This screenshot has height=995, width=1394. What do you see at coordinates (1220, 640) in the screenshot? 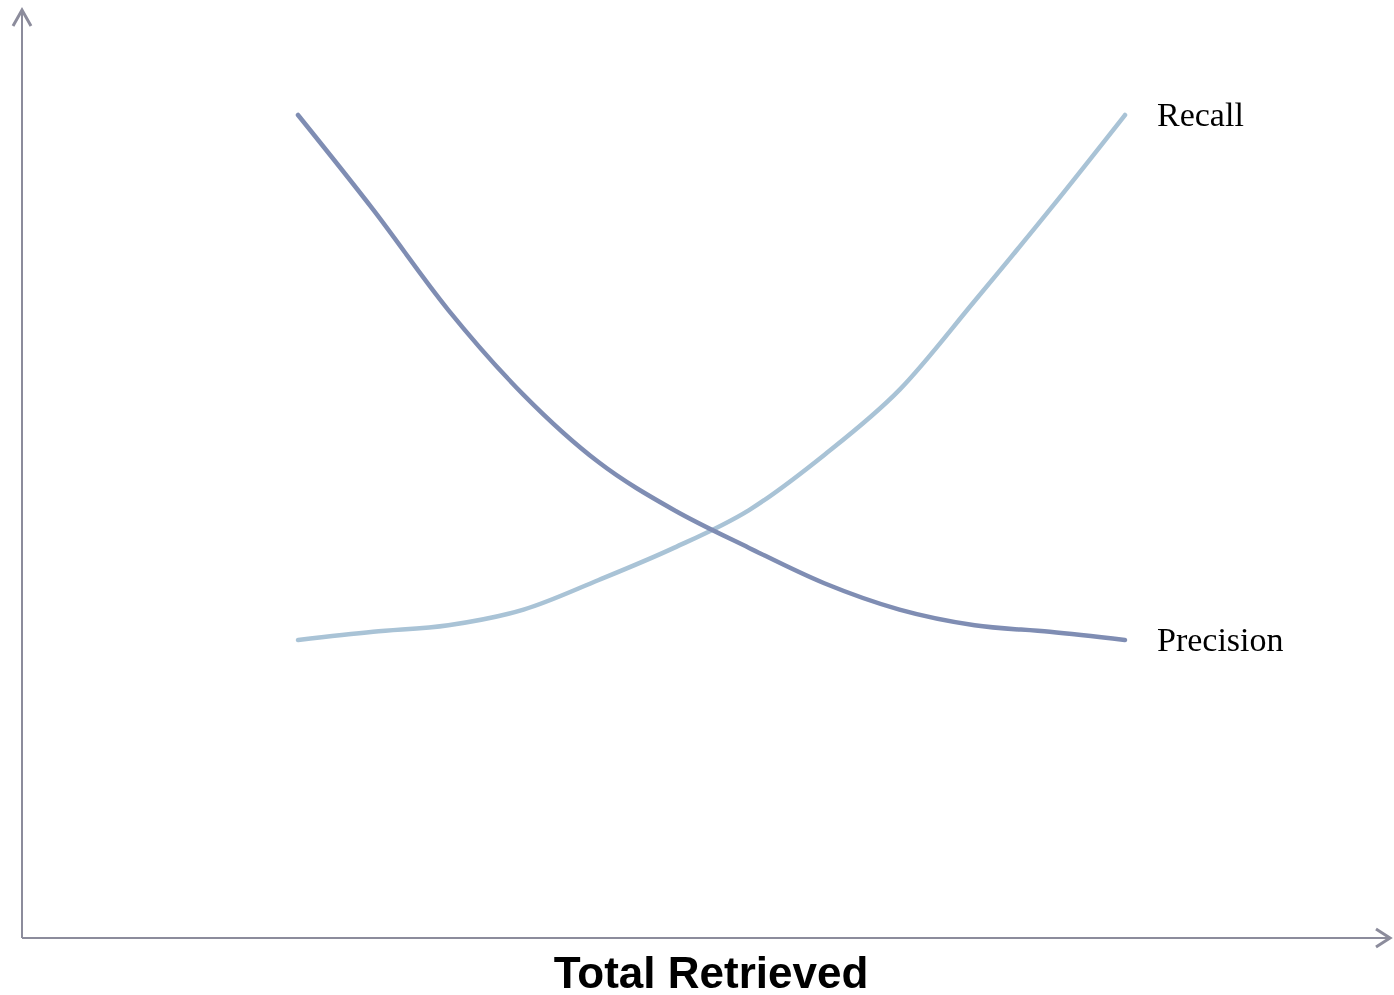
I see `series-label: Precision` at bounding box center [1220, 640].